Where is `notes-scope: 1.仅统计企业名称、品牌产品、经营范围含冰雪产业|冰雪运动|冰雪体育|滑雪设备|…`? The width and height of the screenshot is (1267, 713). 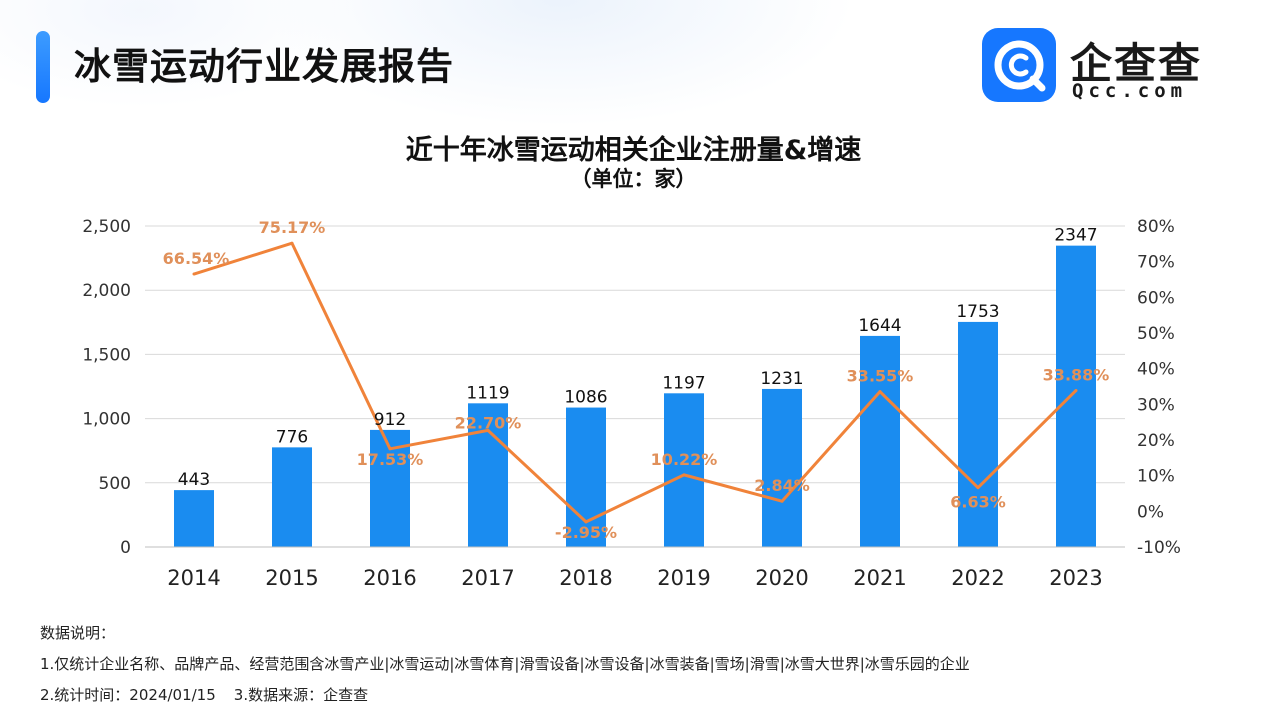 notes-scope: 1.仅统计企业名称、品牌产品、经营范围含冰雪产业|冰雪运动|冰雪体育|滑雪设备|… is located at coordinates (505, 664).